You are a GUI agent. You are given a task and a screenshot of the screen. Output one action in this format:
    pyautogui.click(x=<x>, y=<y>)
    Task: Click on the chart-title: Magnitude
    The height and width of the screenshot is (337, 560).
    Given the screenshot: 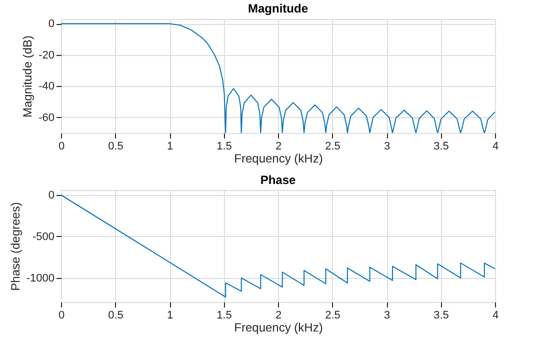 What is the action you would take?
    pyautogui.click(x=278, y=9)
    